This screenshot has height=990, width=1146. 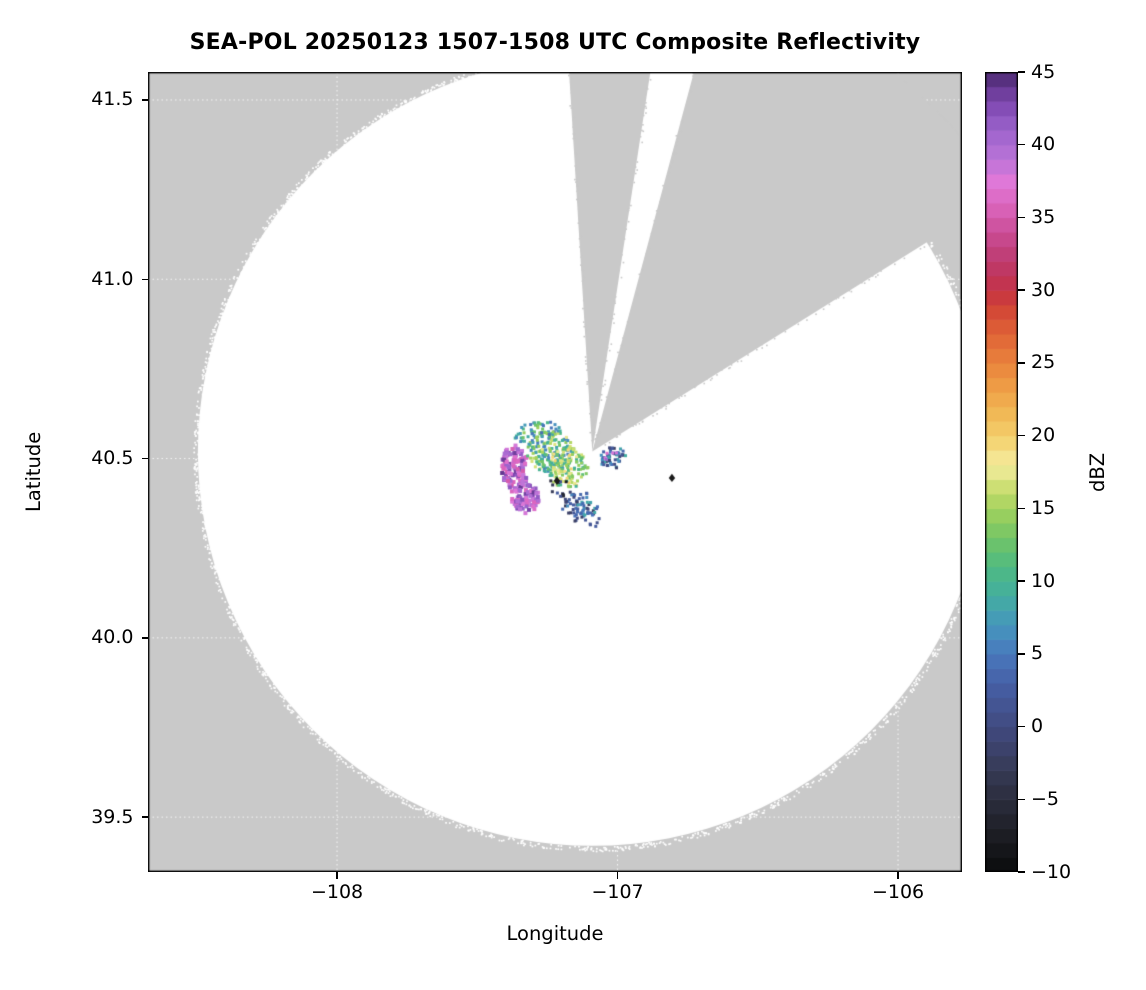 I want to click on y-axis-label: Latitude, so click(x=33, y=472).